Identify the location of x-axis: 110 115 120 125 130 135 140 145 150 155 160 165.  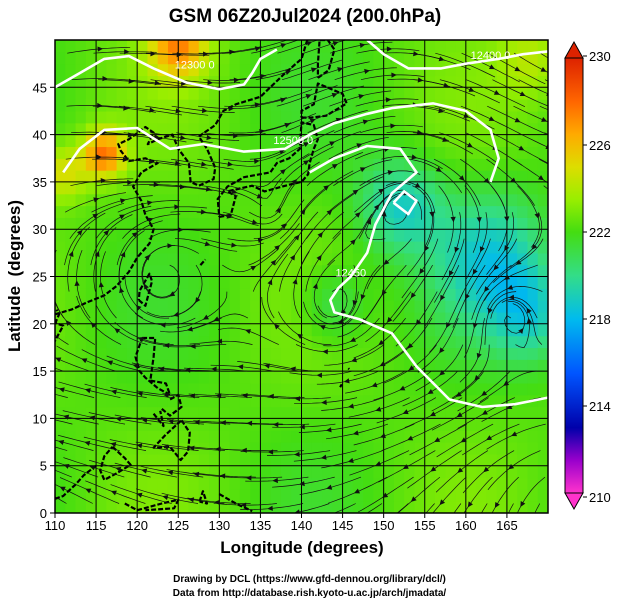
(281, 523).